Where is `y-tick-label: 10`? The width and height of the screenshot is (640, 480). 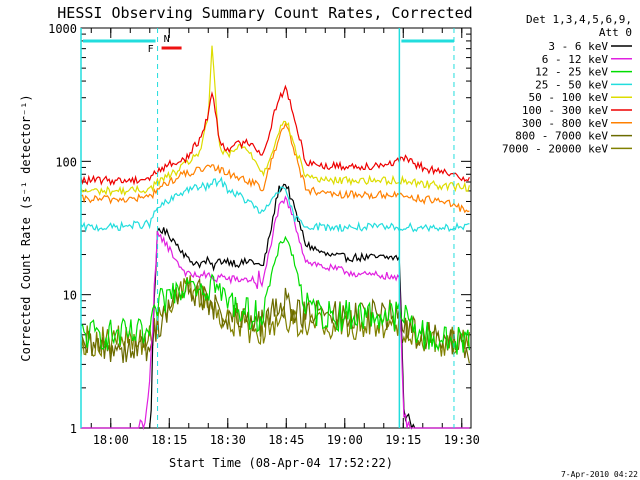
y-tick-label: 10 is located at coordinates (70, 296).